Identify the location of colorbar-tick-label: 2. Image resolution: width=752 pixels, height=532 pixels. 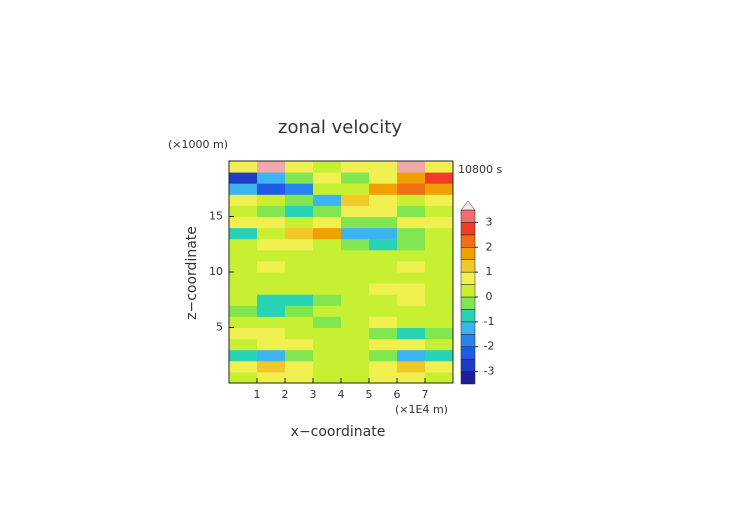
(489, 246).